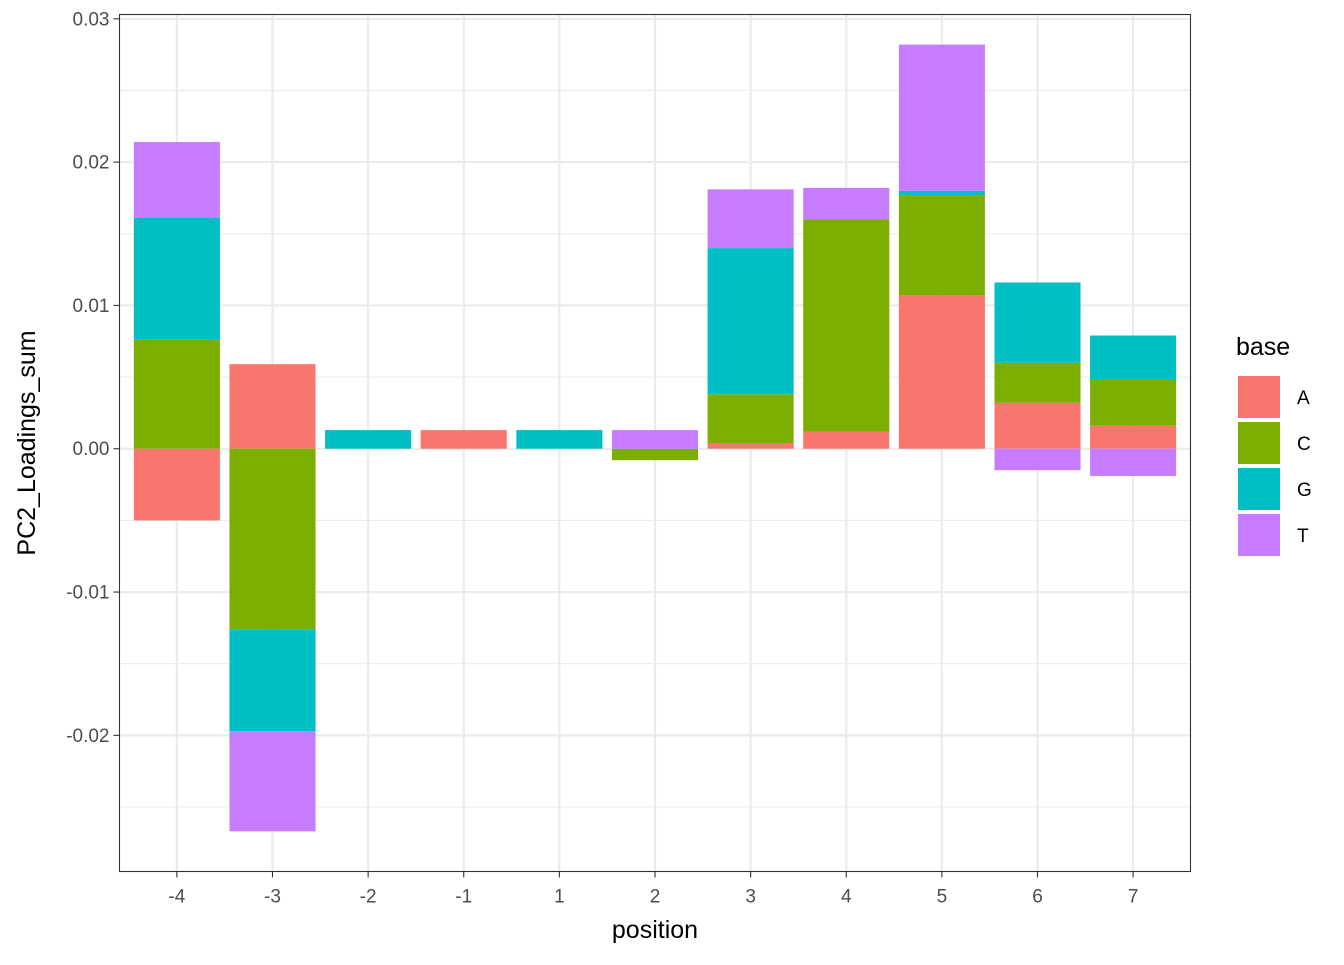 The height and width of the screenshot is (965, 1344). What do you see at coordinates (1303, 398) in the screenshot?
I see `legend-label-A: A` at bounding box center [1303, 398].